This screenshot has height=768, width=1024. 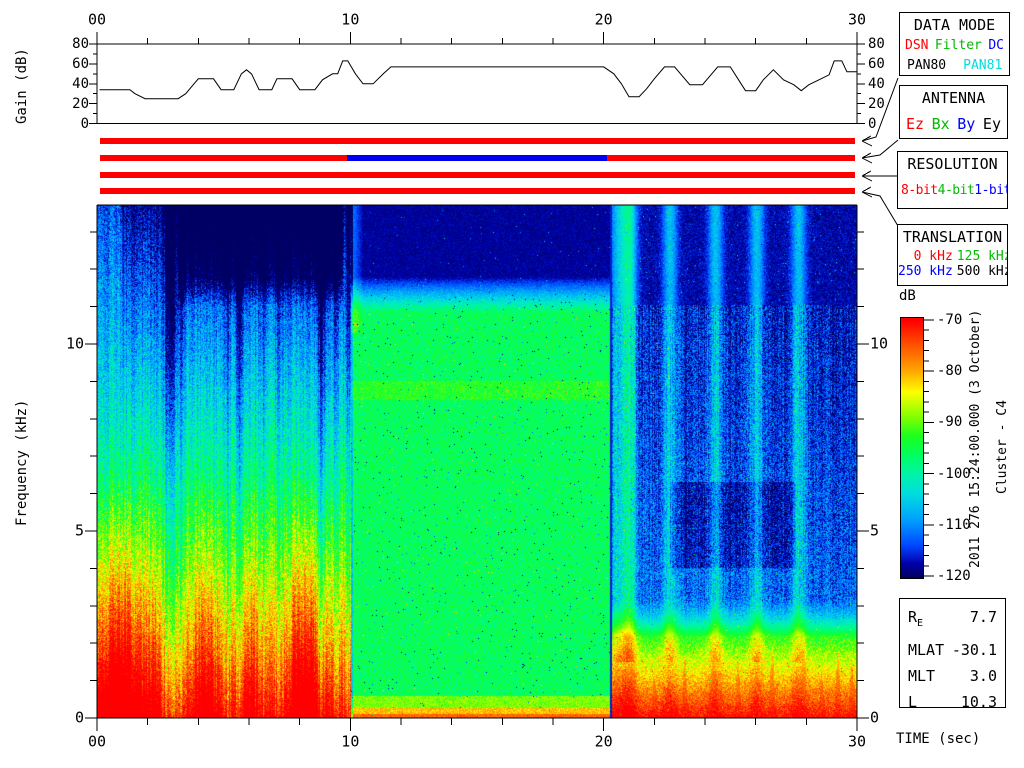 What do you see at coordinates (603, 741) in the screenshot?
I see `time-xtick-20: 20` at bounding box center [603, 741].